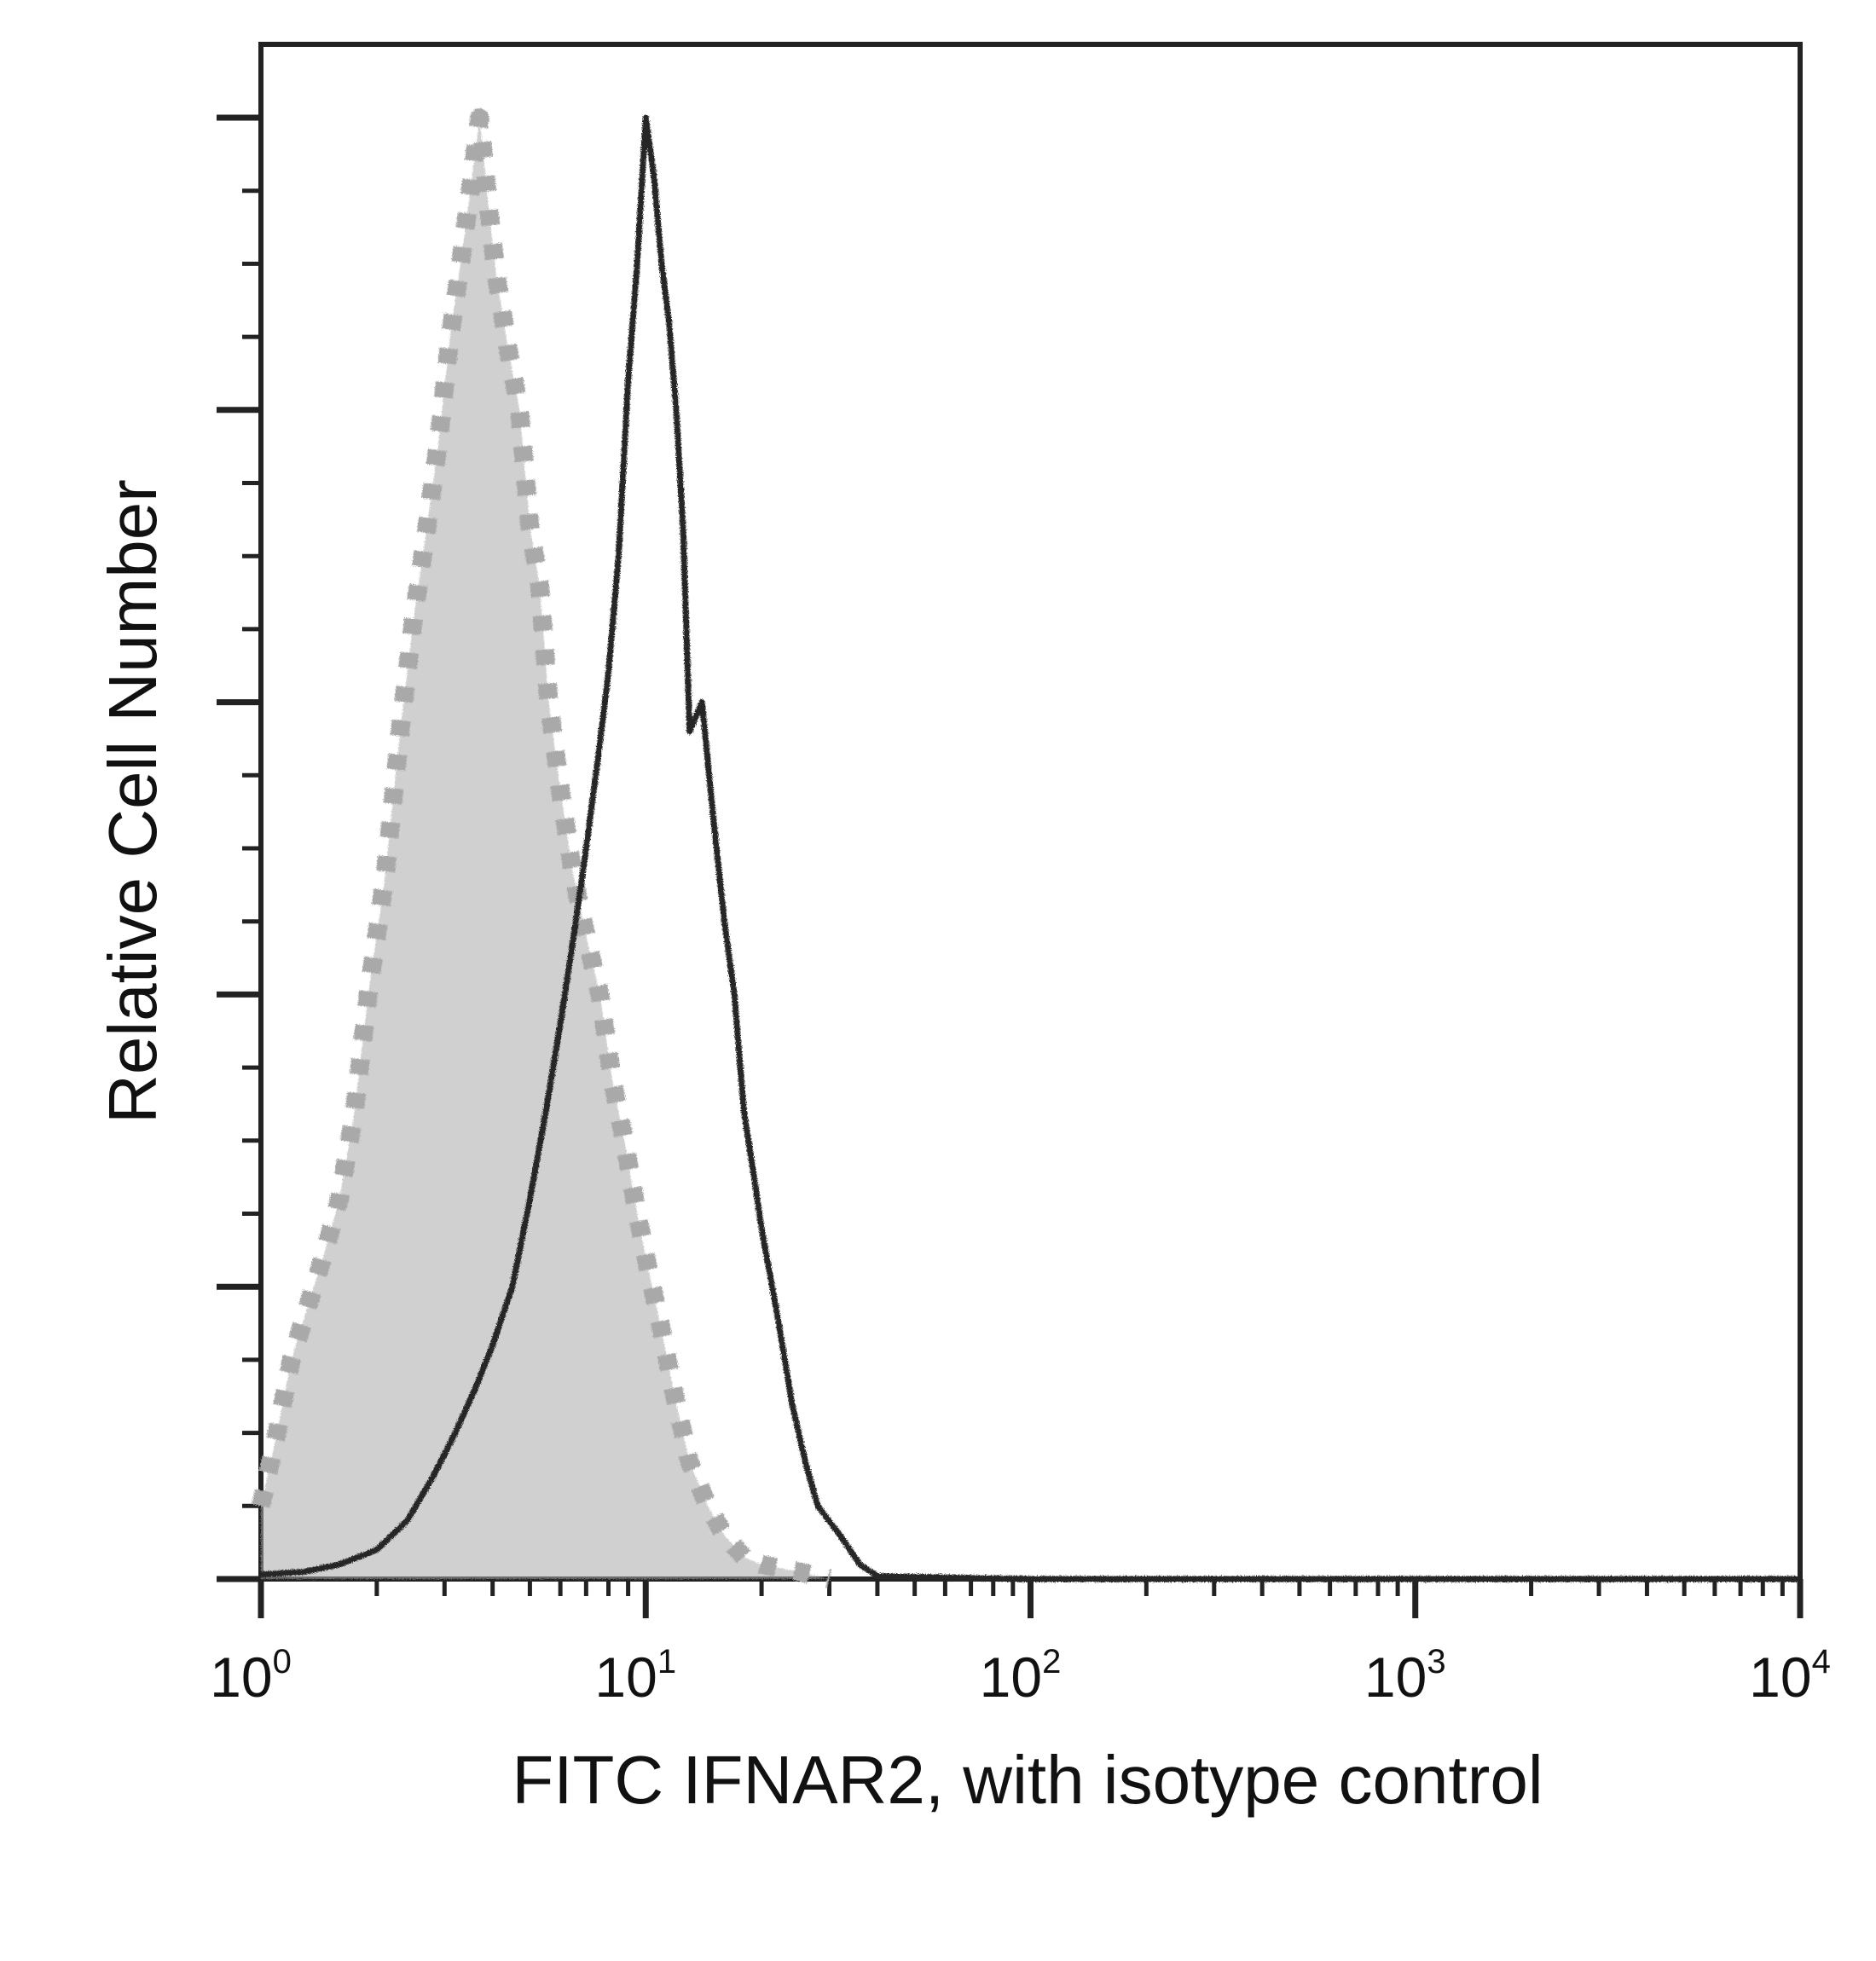 This screenshot has height=1961, width=1876. Describe the element at coordinates (1031, 1598) in the screenshot. I see `x-axis-ticks` at that location.